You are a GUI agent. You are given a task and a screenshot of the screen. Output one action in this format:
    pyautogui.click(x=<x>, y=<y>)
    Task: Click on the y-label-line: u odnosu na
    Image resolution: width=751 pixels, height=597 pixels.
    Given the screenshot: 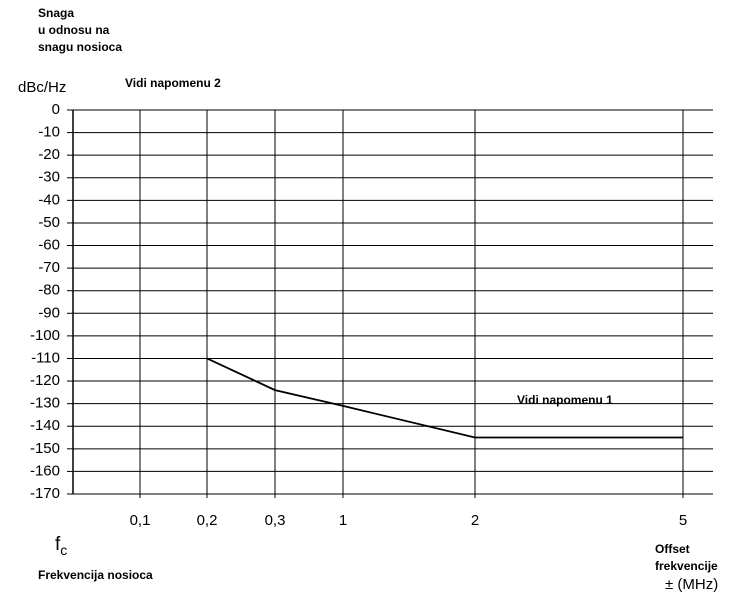 What is the action you would take?
    pyautogui.click(x=74, y=30)
    